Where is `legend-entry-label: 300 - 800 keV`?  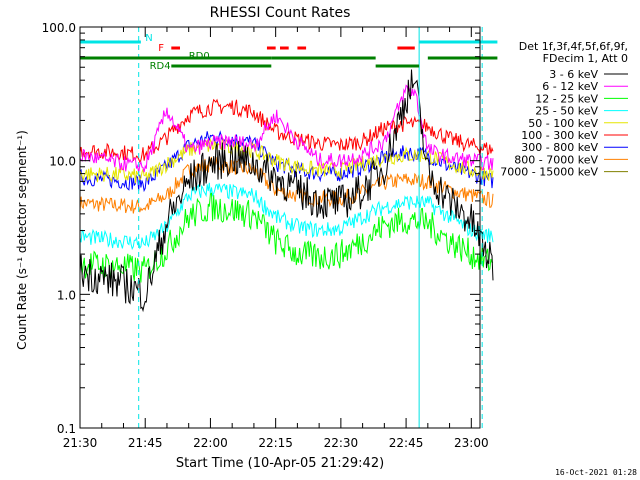 legend-entry-label: 300 - 800 keV is located at coordinates (559, 147).